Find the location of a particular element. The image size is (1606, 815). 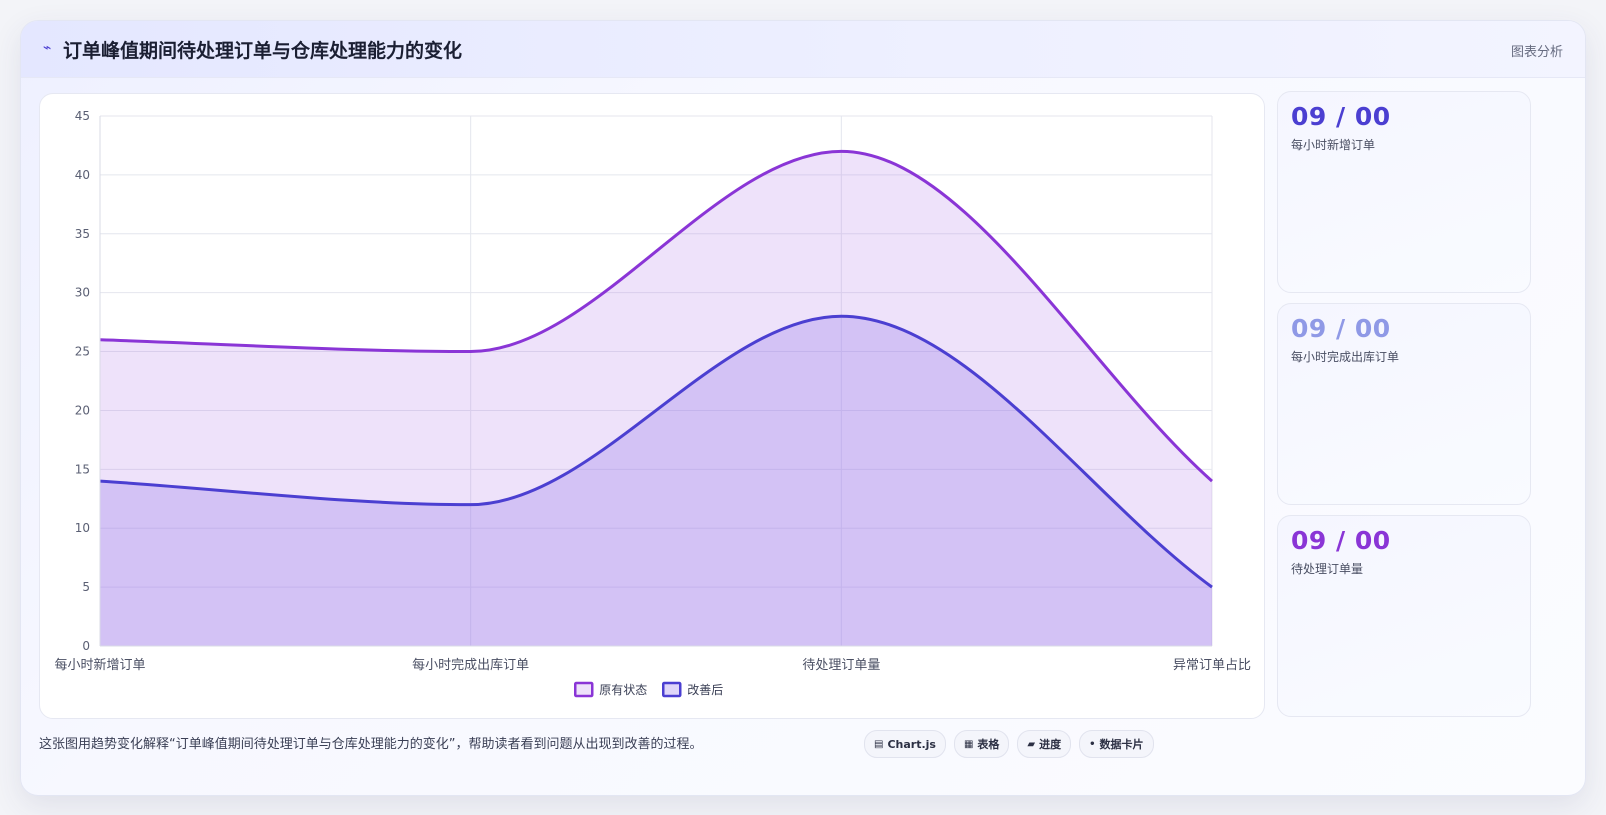

y-tick-label: 25 is located at coordinates (82, 352).